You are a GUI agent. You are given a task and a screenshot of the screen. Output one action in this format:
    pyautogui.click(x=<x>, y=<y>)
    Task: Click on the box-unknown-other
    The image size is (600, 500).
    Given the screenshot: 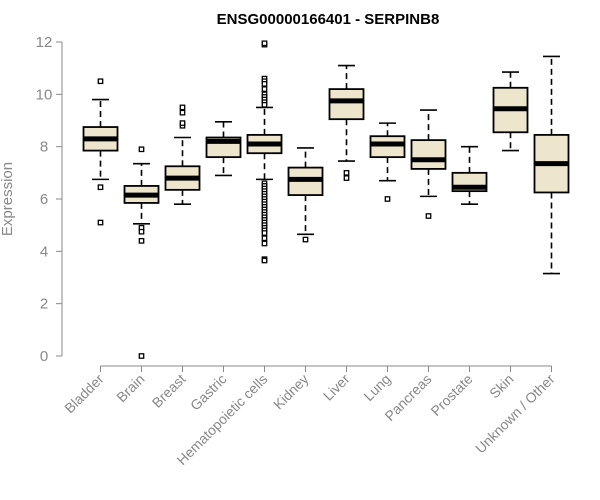 What is the action you would take?
    pyautogui.click(x=551, y=165)
    